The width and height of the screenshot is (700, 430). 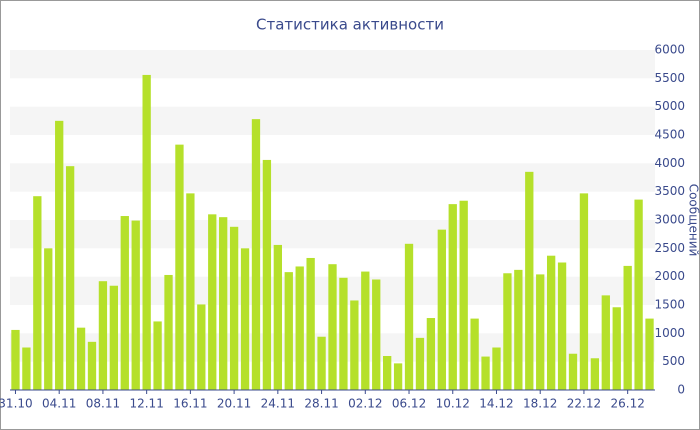 What do you see at coordinates (16, 404) in the screenshot?
I see `x-tick-label: 31.10` at bounding box center [16, 404].